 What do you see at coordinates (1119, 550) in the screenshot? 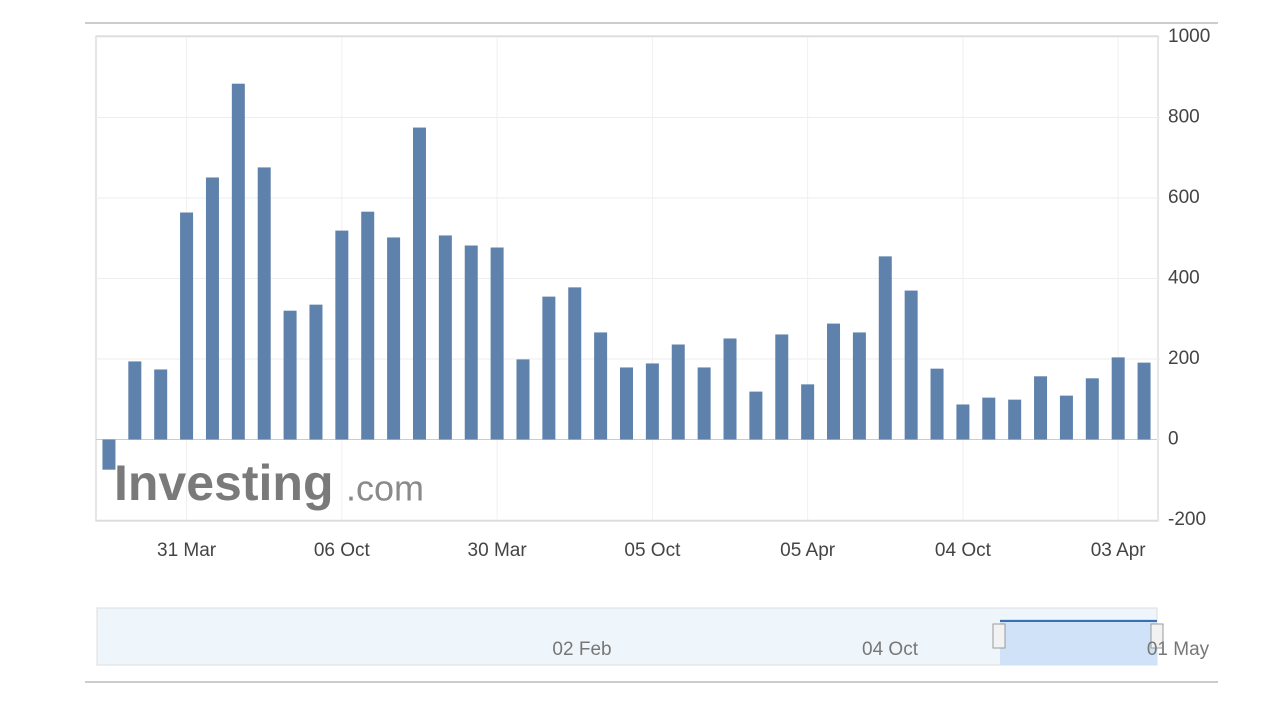
I see `x-tick-label: 03 Apr` at bounding box center [1119, 550].